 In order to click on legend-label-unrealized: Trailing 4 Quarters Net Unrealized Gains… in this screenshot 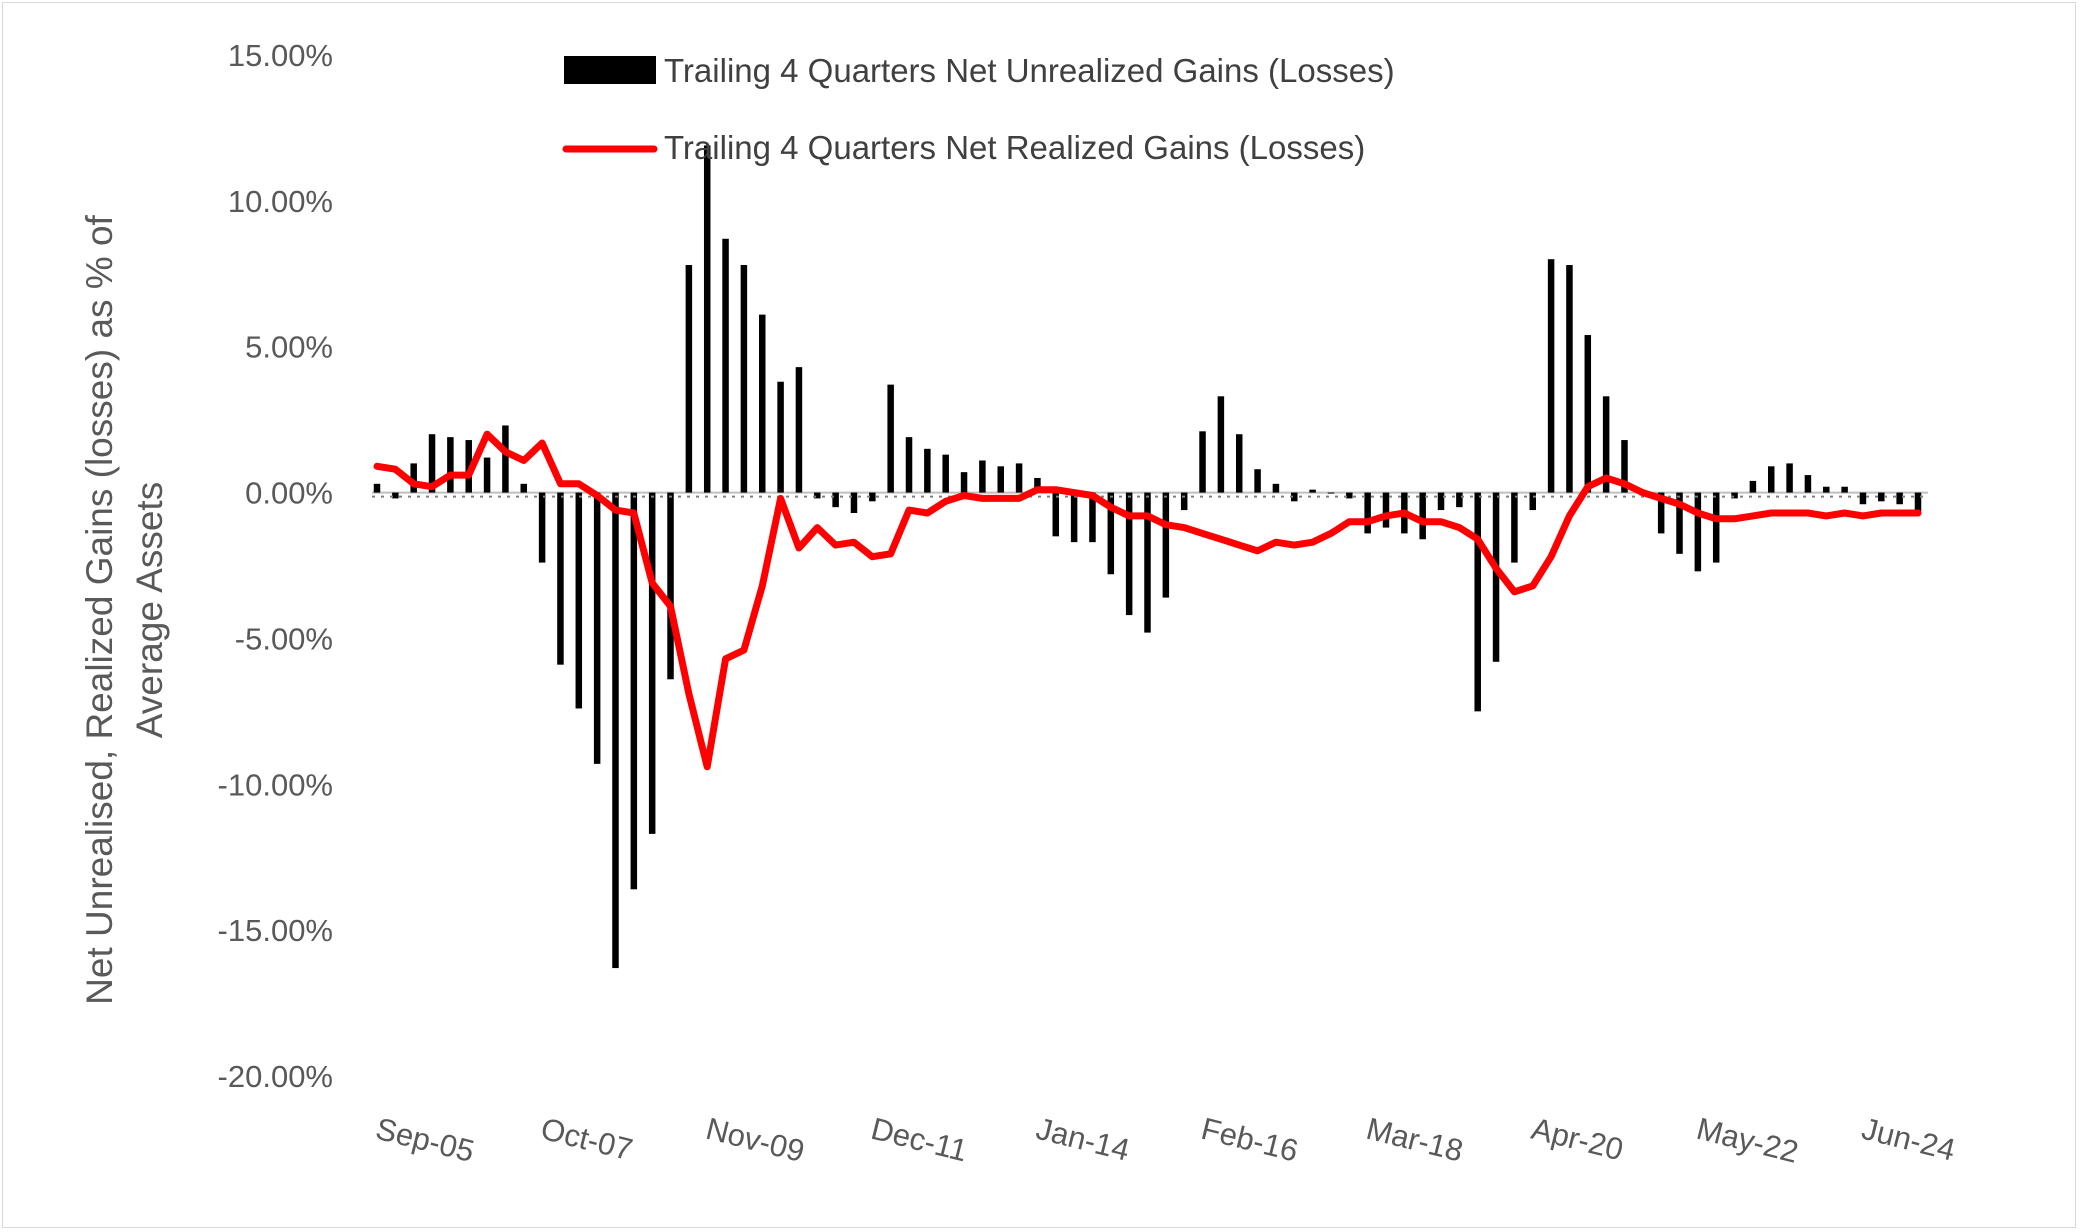, I will do `click(1029, 70)`.